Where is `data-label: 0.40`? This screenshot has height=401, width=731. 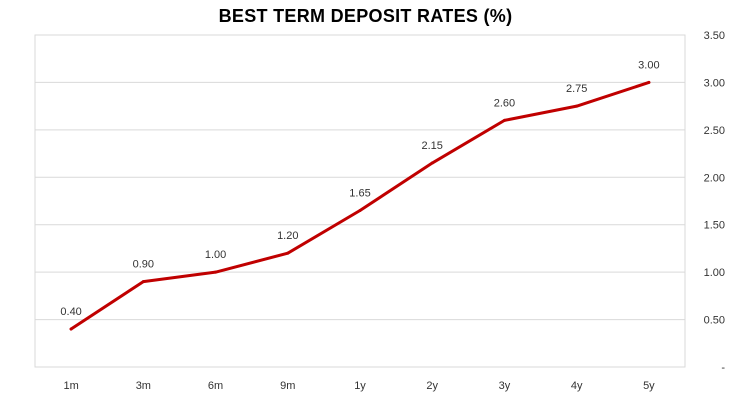 data-label: 0.40 is located at coordinates (70, 312).